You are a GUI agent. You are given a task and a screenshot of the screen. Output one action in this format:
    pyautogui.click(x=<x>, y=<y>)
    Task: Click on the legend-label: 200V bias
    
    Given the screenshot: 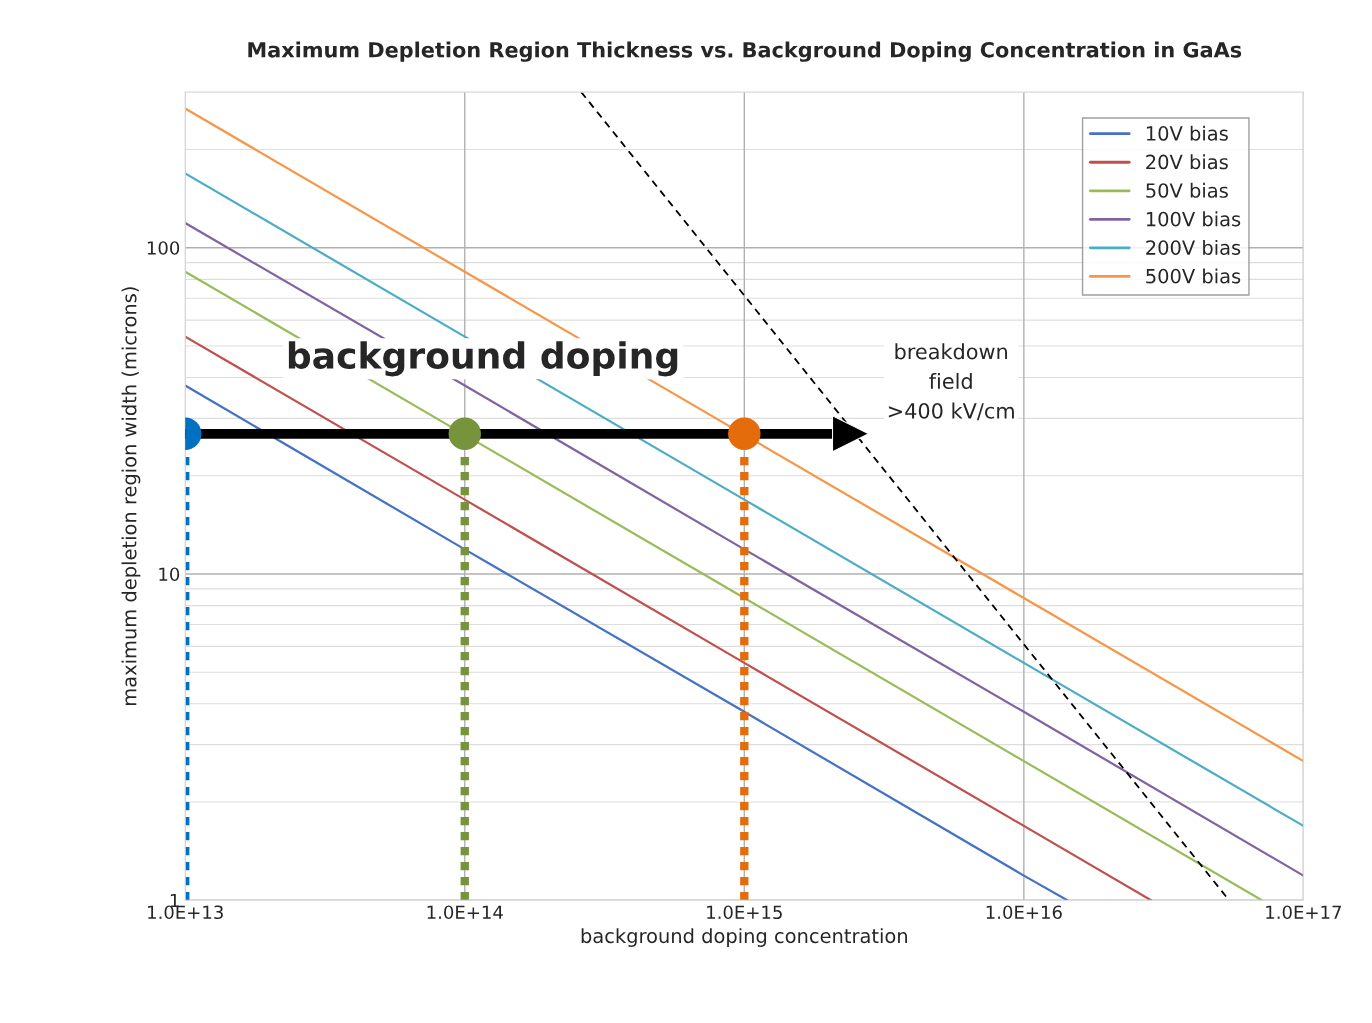 What is the action you would take?
    pyautogui.click(x=1193, y=247)
    